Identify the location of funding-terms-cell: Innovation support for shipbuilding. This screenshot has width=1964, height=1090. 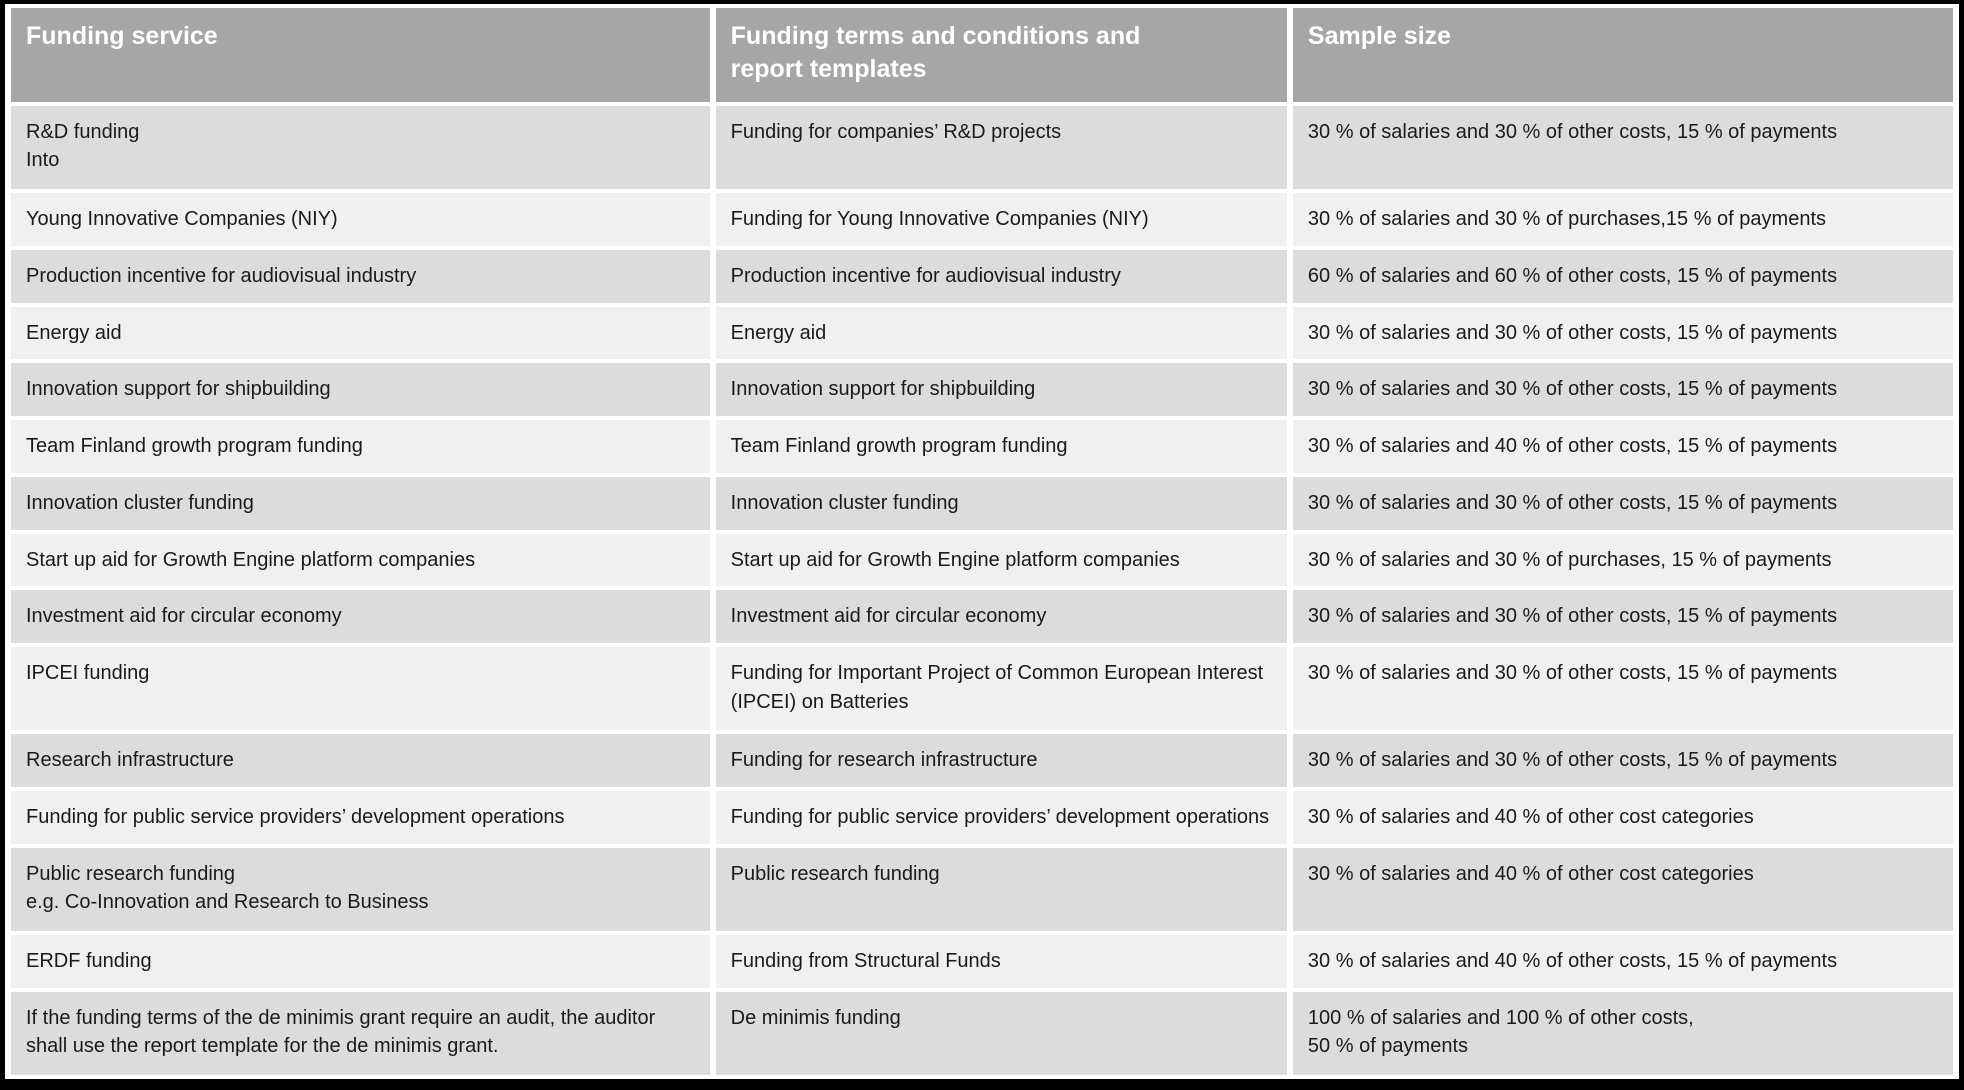
(1001, 390).